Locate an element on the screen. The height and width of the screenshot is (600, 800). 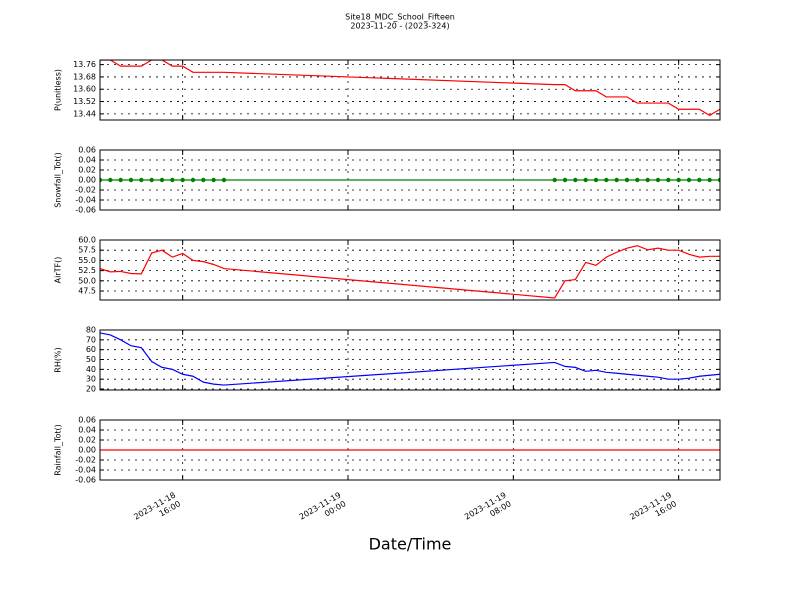
y-tick-label: 20 is located at coordinates (91, 389).